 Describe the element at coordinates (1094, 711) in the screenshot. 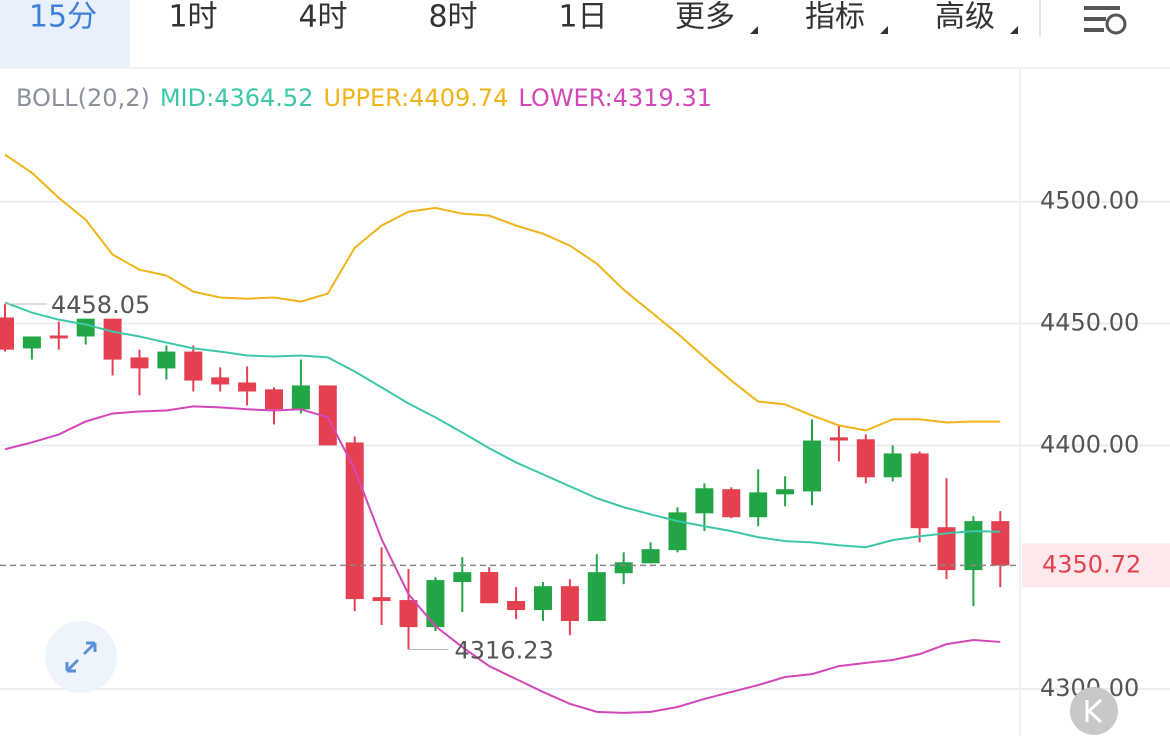

I see `k-button` at that location.